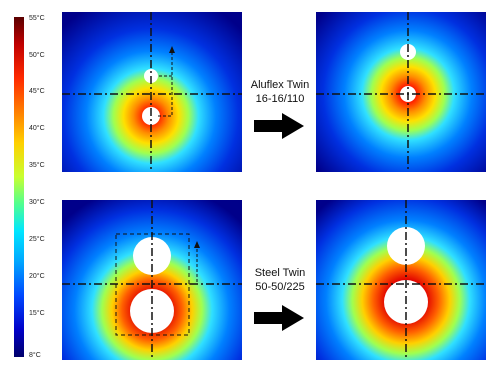 This screenshot has width=486, height=365. What do you see at coordinates (37, 128) in the screenshot?
I see `colorbar-tick-40: 40°C` at bounding box center [37, 128].